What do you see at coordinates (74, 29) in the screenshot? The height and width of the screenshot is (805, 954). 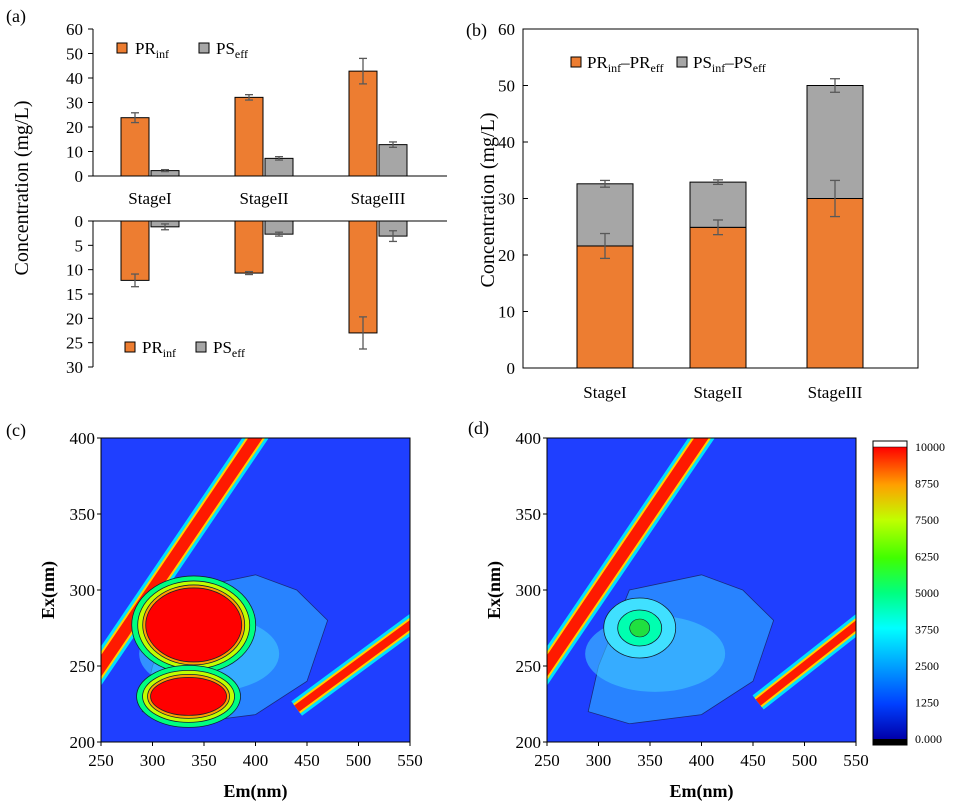 I see `a-top-y-tick-label: 60` at bounding box center [74, 29].